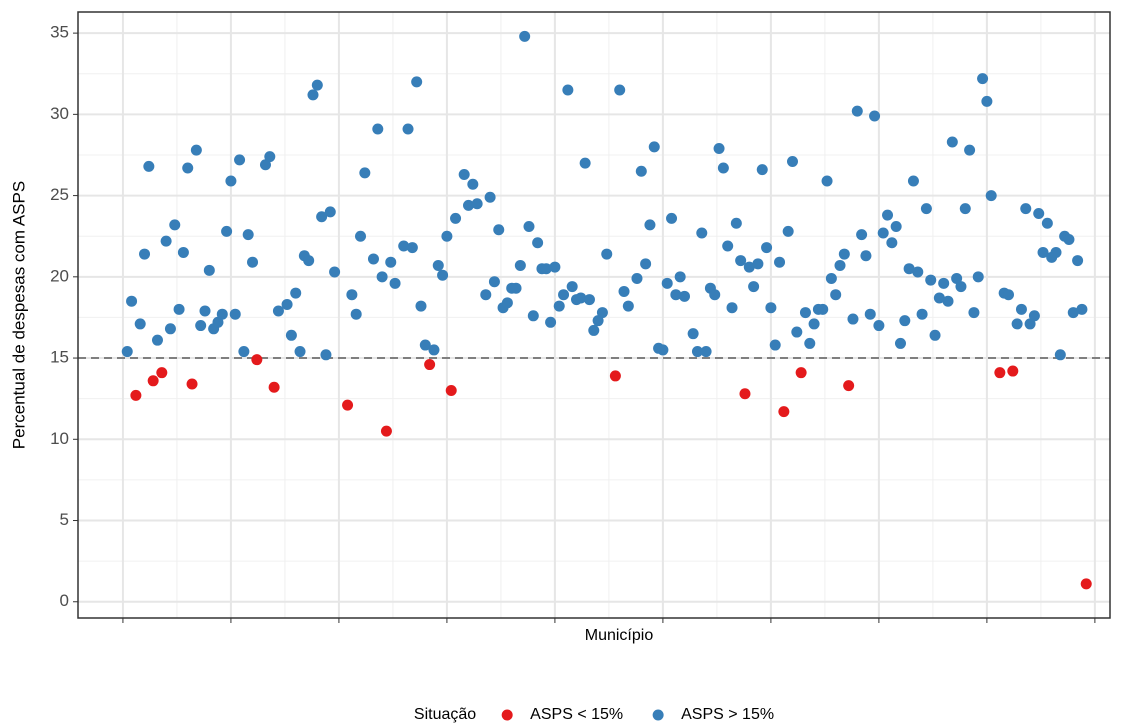  What do you see at coordinates (64, 600) in the screenshot?
I see `y-tick-label: 0` at bounding box center [64, 600].